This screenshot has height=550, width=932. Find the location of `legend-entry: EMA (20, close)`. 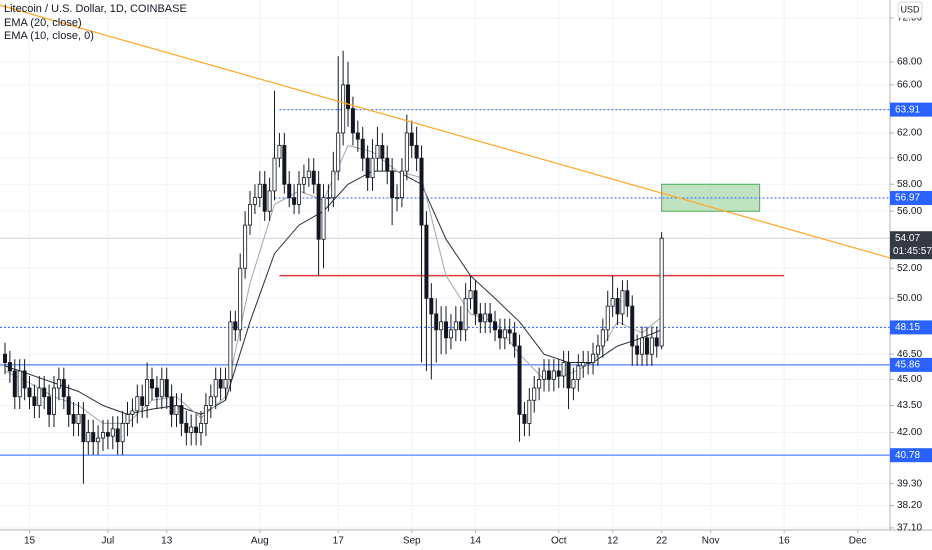

legend-entry: EMA (20, close) is located at coordinates (43, 23).